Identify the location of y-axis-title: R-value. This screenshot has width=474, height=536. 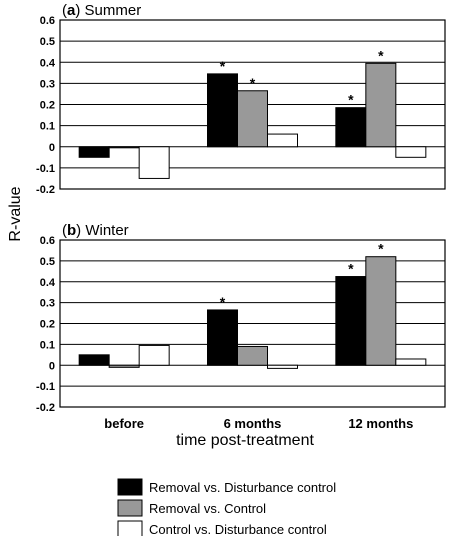
(15, 213).